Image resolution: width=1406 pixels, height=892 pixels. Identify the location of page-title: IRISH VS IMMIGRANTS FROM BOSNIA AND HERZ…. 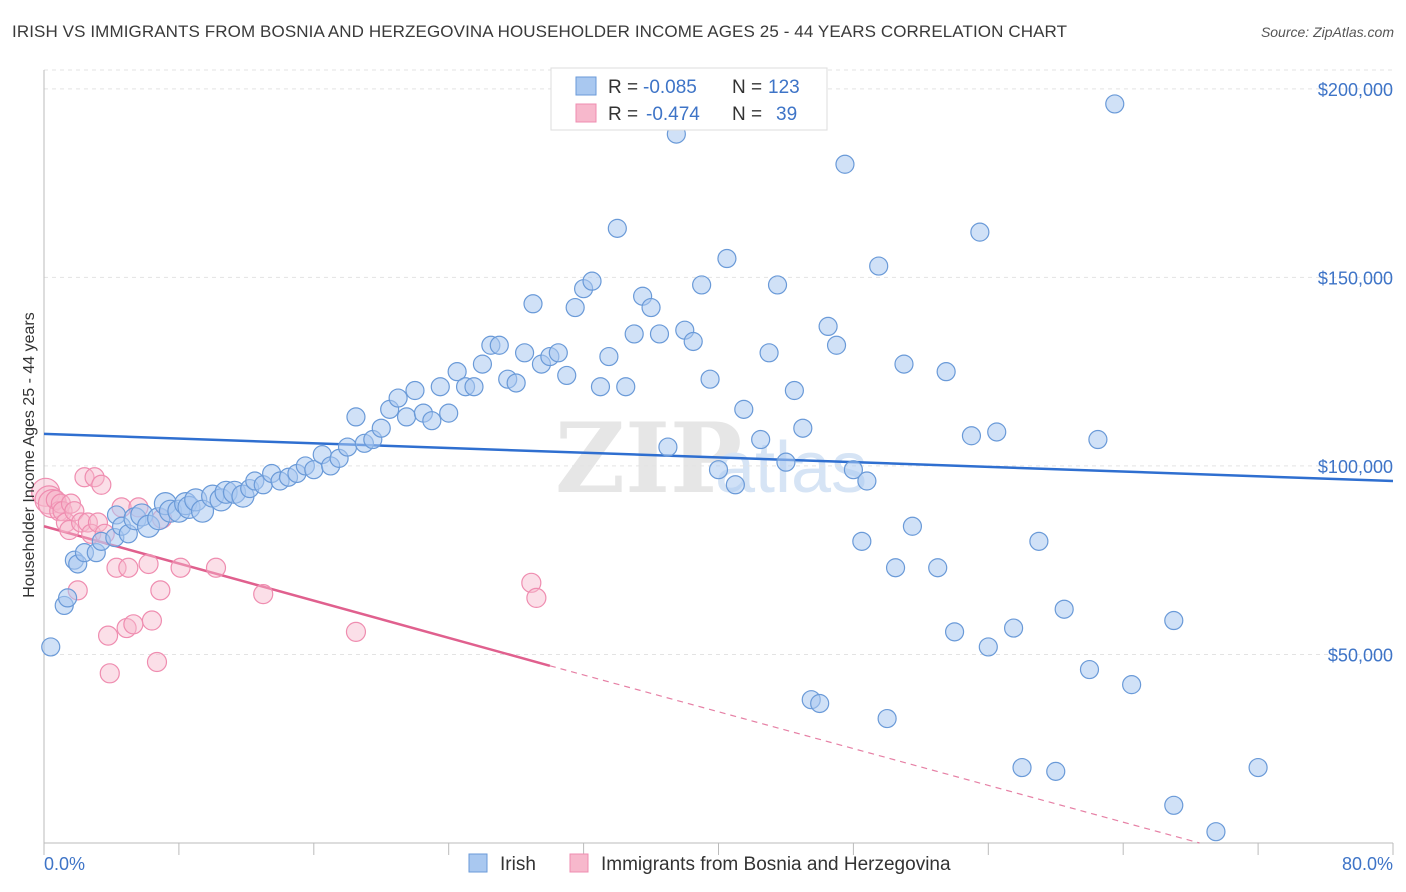
(540, 31).